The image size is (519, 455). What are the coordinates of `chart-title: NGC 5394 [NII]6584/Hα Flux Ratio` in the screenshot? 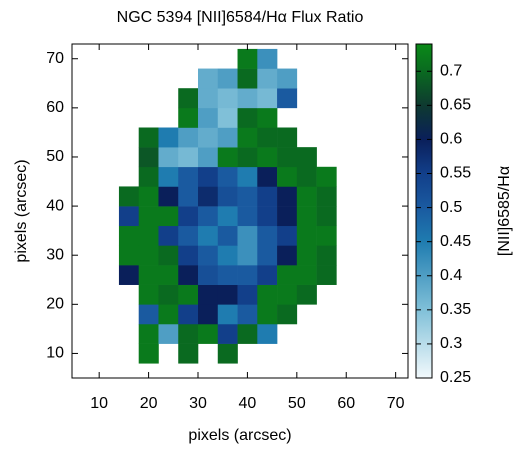 It's located at (240, 17).